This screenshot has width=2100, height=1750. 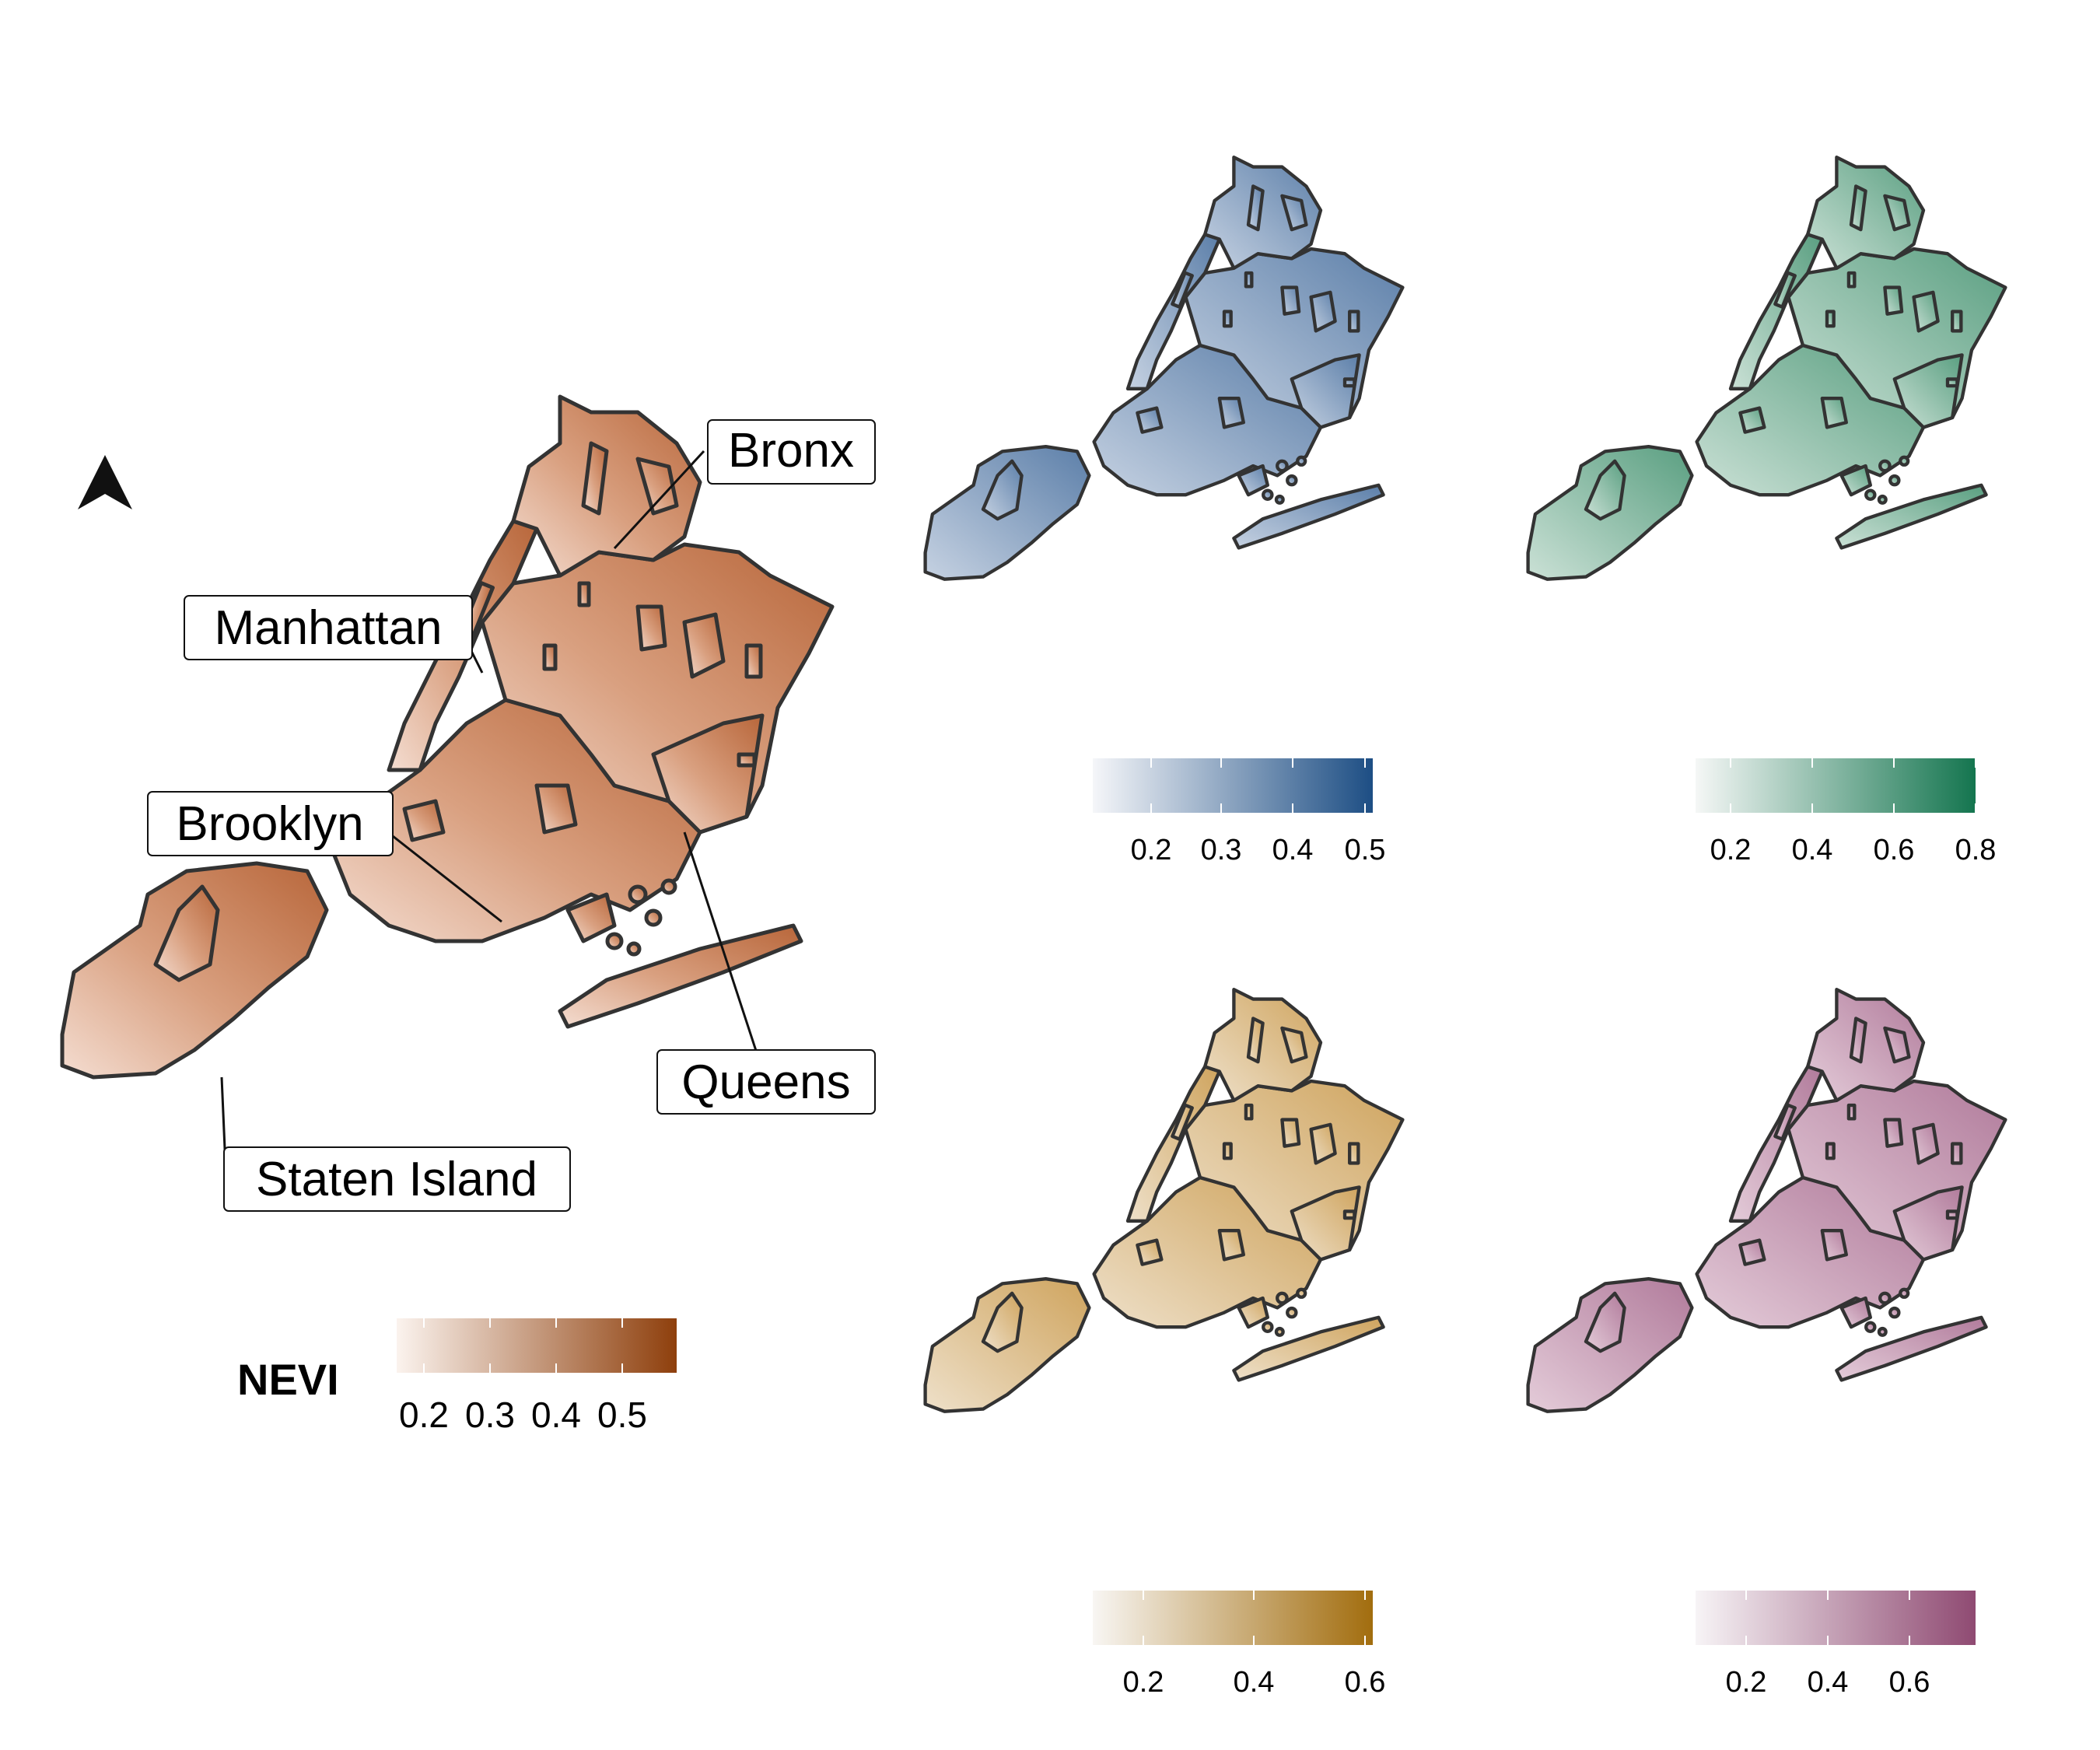 I want to click on small-legend-bottom-right: 0.2 0.4 0.6, so click(x=1836, y=1645).